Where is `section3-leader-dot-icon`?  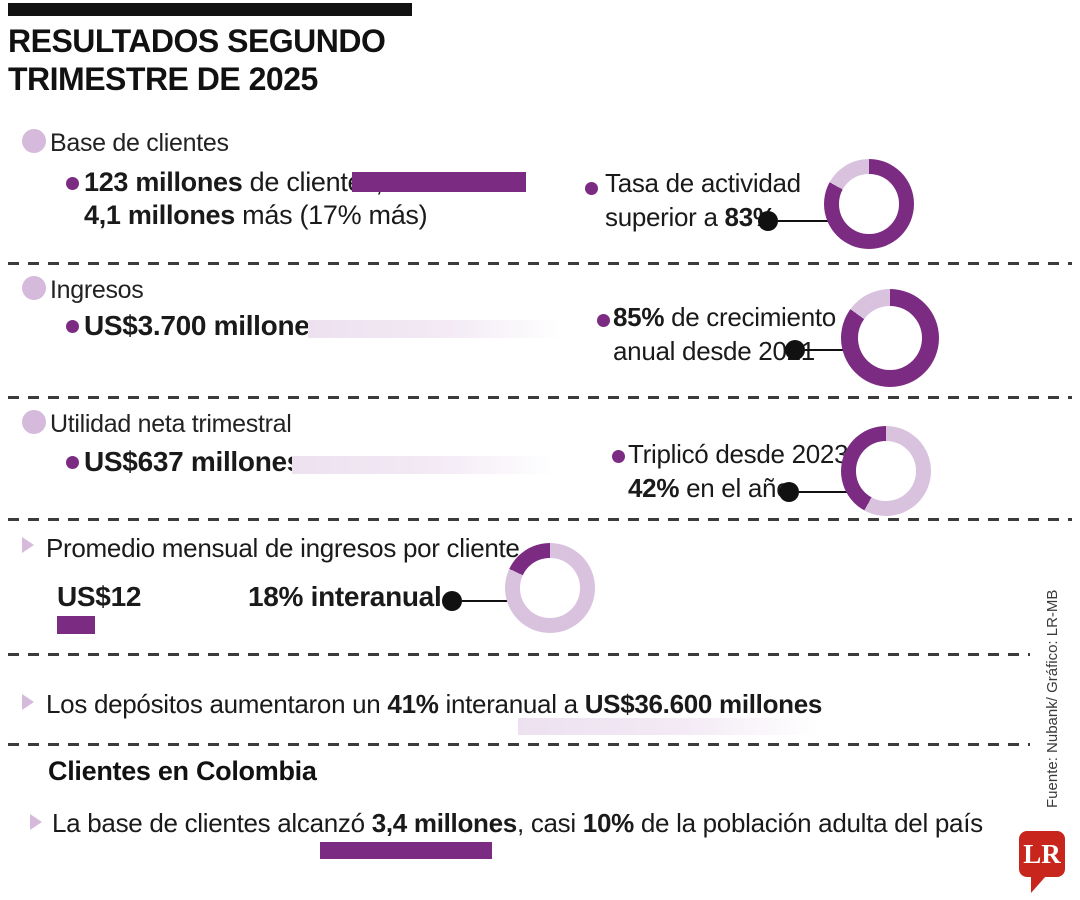 section3-leader-dot-icon is located at coordinates (789, 492).